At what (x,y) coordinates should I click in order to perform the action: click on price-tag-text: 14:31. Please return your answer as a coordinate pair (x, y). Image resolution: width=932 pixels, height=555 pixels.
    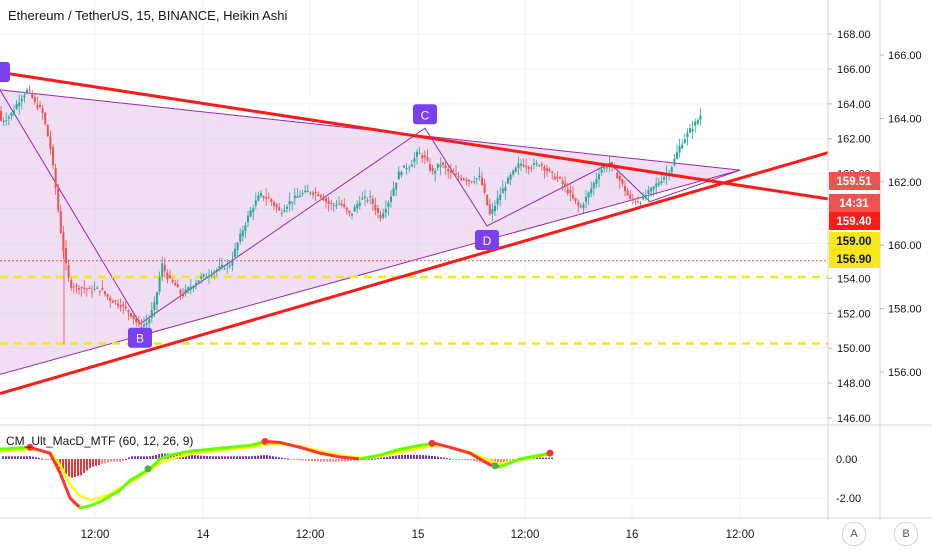
    Looking at the image, I should click on (854, 204).